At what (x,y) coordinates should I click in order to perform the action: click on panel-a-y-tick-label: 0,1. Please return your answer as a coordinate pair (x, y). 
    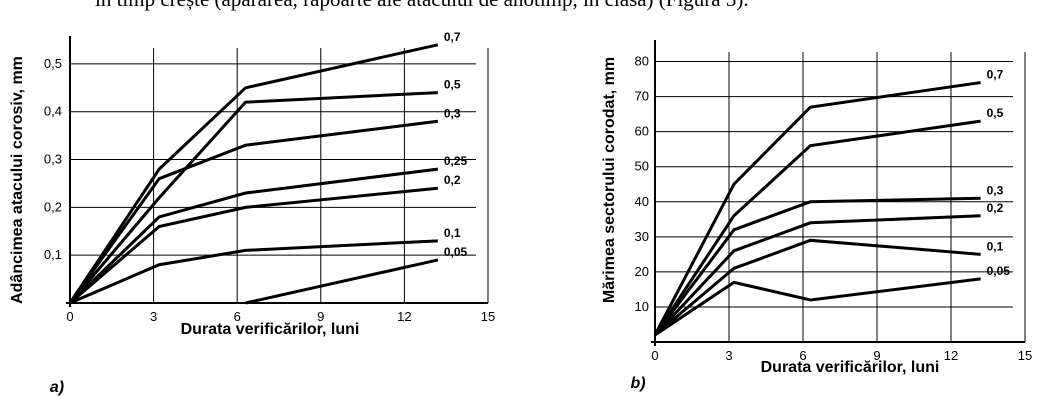
    Looking at the image, I should click on (53, 254).